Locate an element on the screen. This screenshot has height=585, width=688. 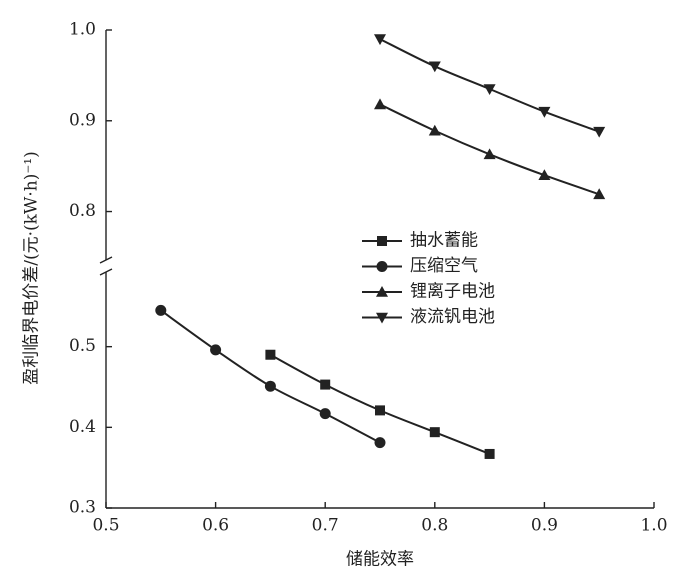
x-axis-label: 储能效率 is located at coordinates (380, 560).